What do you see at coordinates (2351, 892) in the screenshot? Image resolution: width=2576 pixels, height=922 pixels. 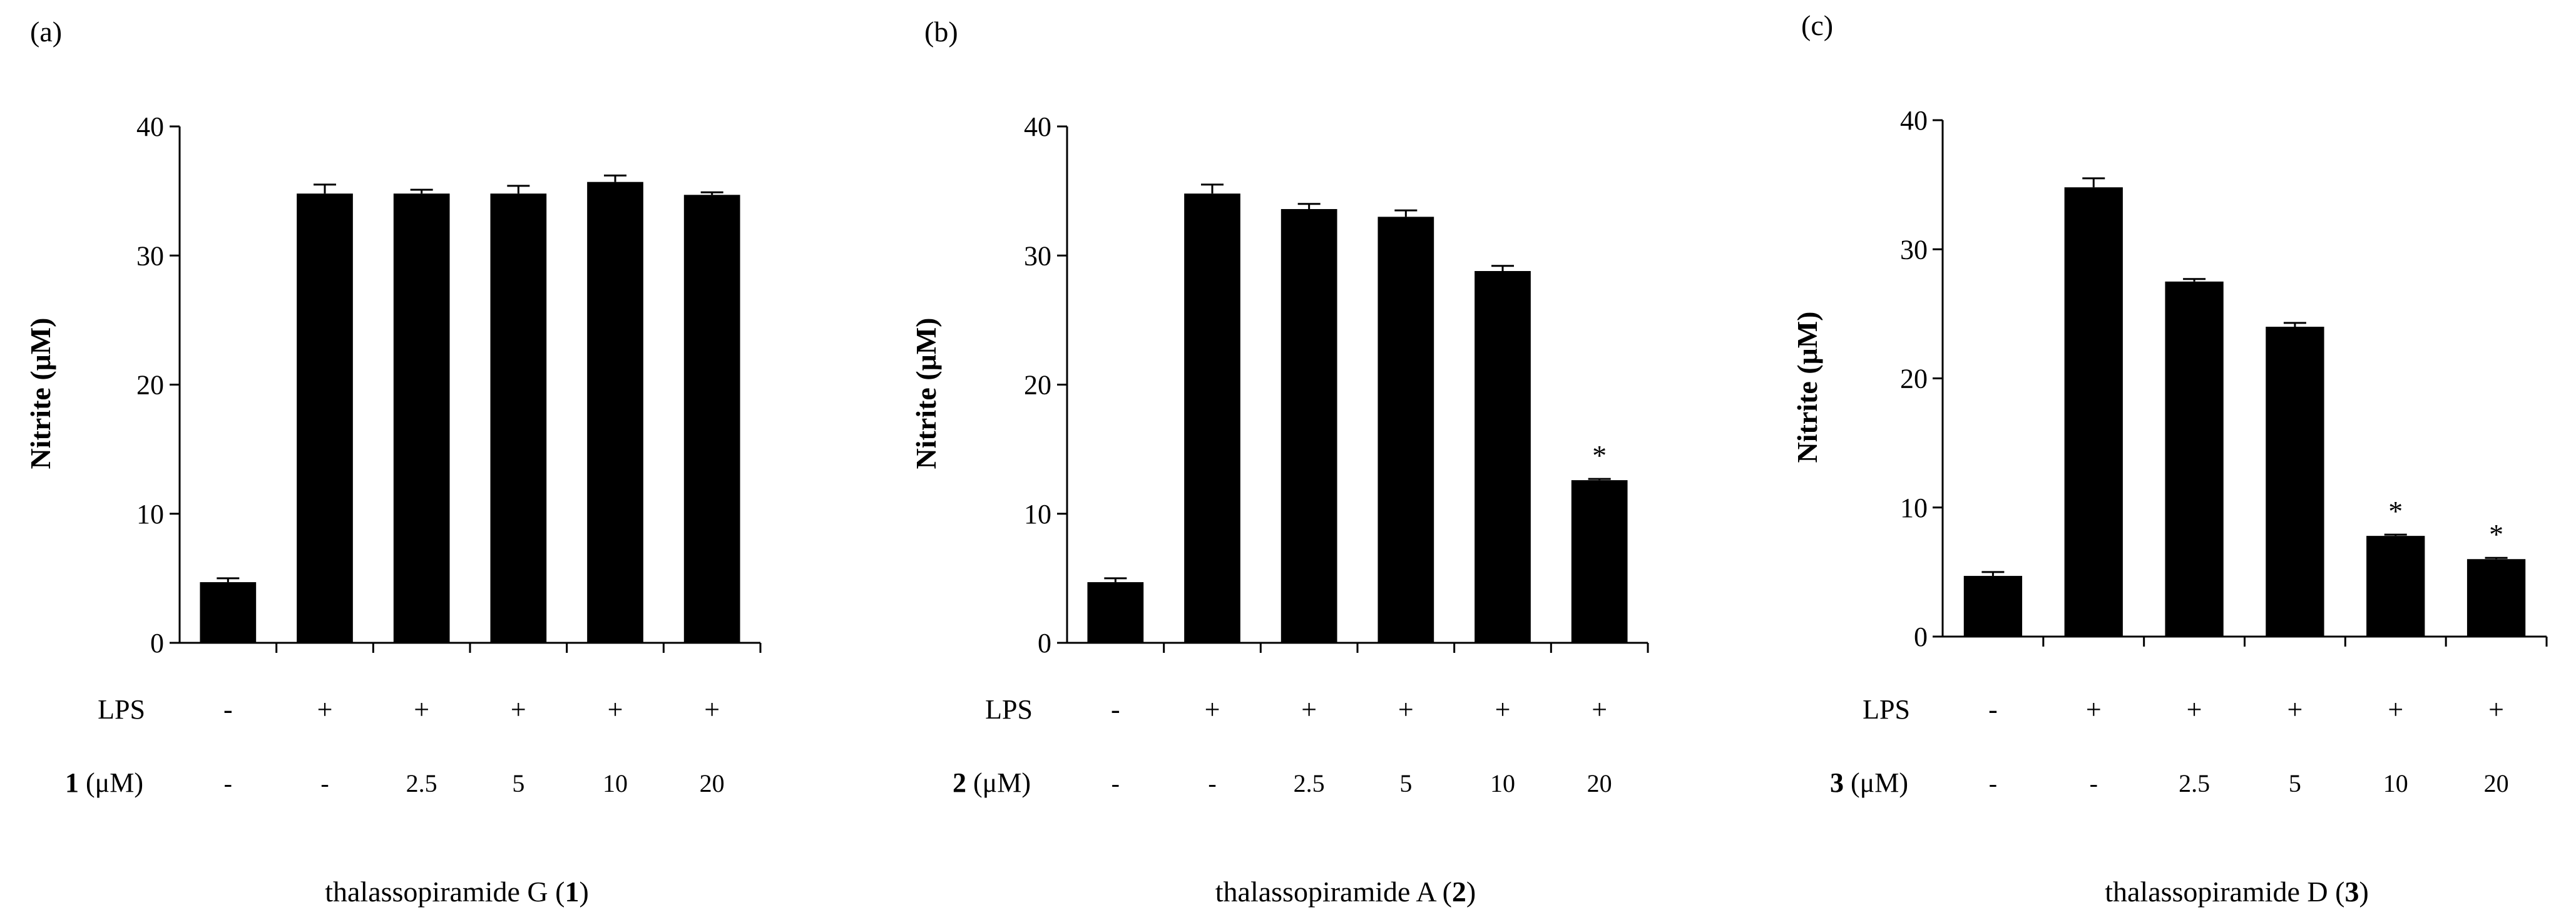 I see `caption-compound: 3` at bounding box center [2351, 892].